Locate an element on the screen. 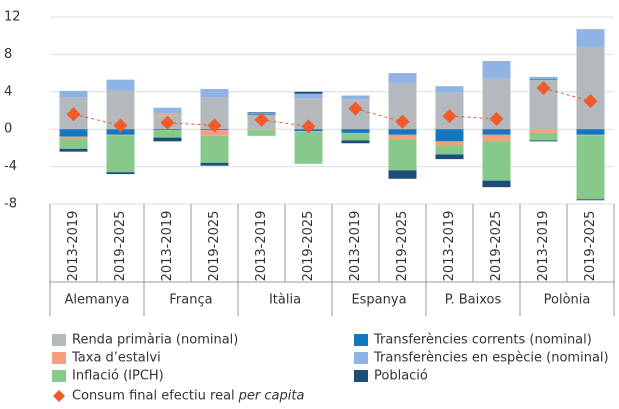 This screenshot has width=619, height=409. y-tick-label: 12 is located at coordinates (12, 17).